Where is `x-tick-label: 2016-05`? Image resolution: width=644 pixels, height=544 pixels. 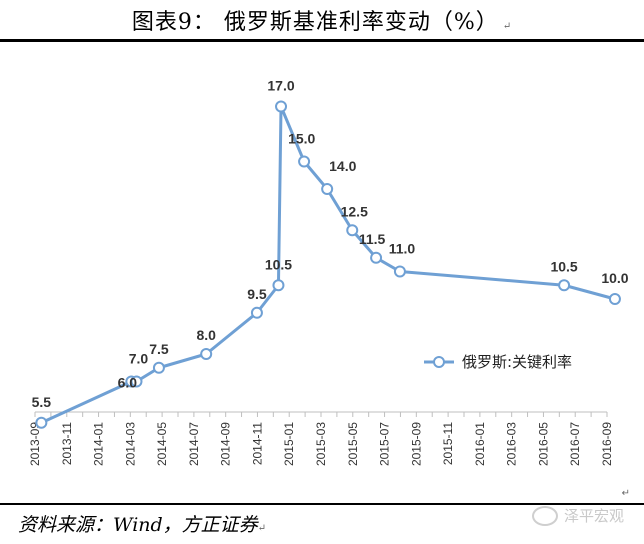
x-tick-label: 2016-05 is located at coordinates (543, 444).